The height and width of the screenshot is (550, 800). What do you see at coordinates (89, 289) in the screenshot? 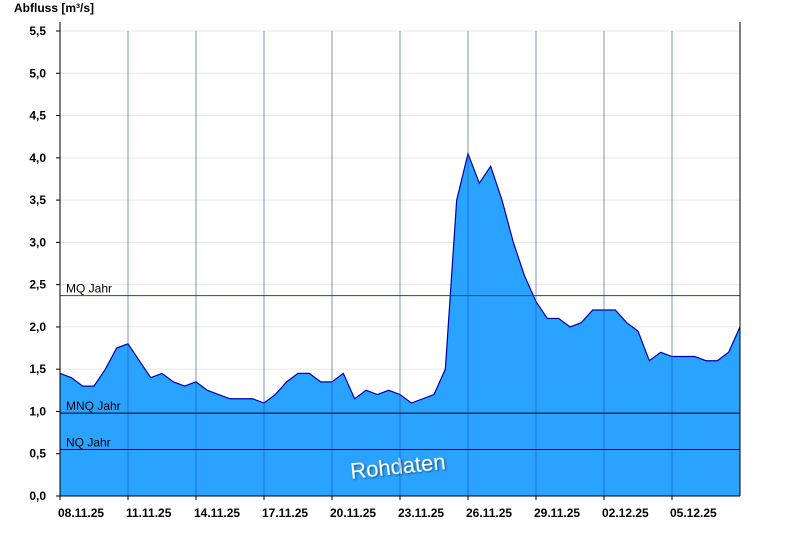
I see `reference-label: MQ Jahr` at bounding box center [89, 289].